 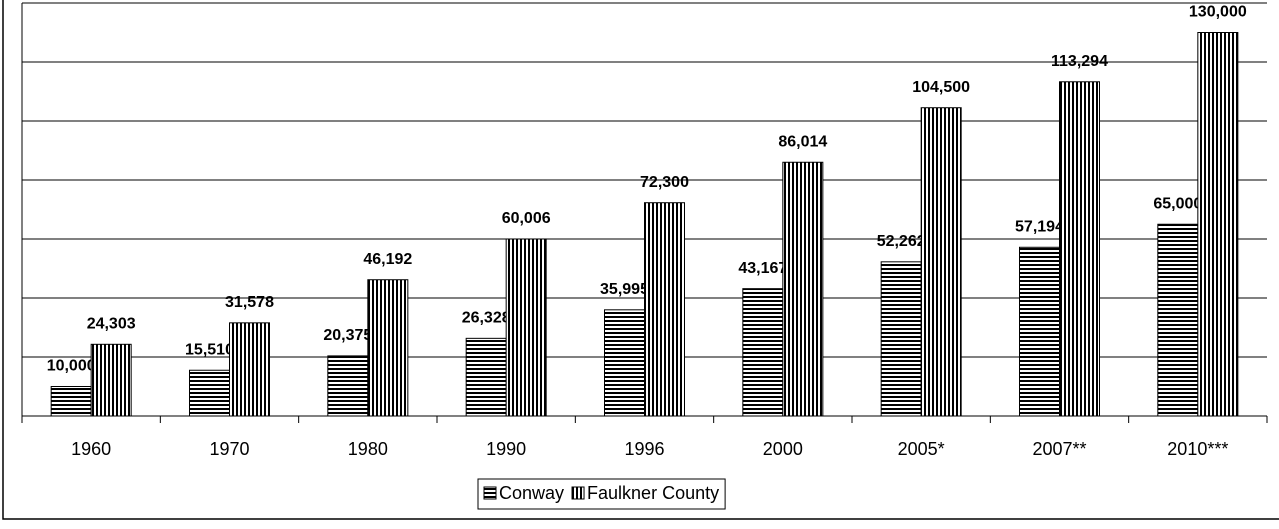 I want to click on legend-label: Conway, so click(x=531, y=493).